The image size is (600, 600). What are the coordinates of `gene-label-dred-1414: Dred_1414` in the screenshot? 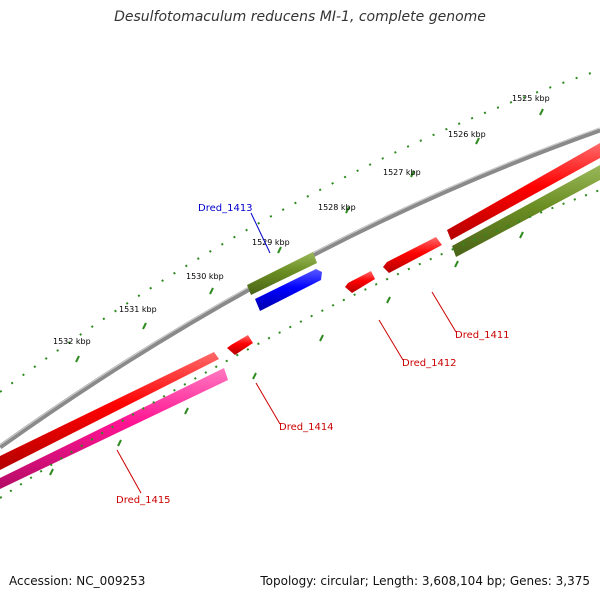 It's located at (306, 427).